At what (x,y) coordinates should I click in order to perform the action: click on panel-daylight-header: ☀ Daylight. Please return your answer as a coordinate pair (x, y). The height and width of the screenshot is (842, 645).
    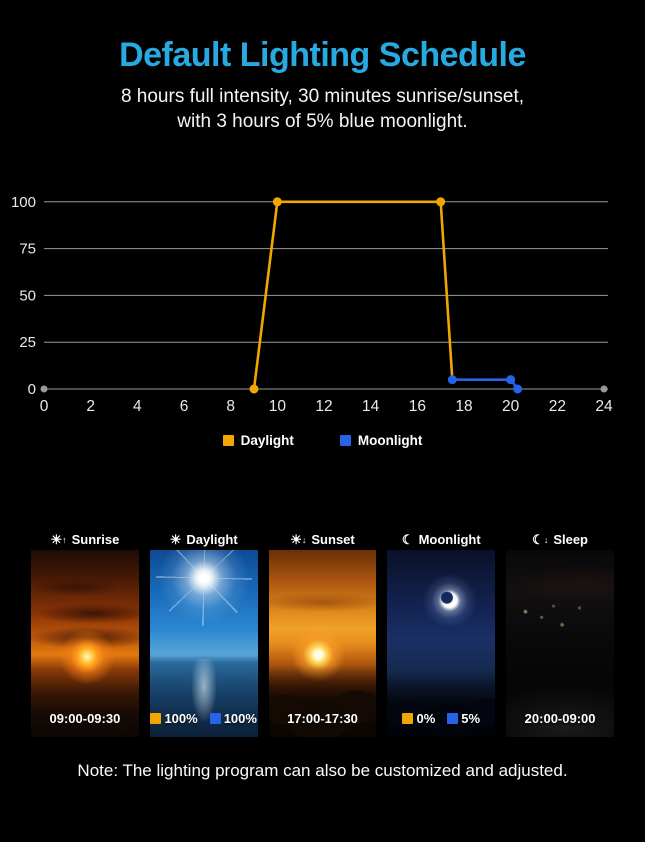
    Looking at the image, I should click on (204, 539).